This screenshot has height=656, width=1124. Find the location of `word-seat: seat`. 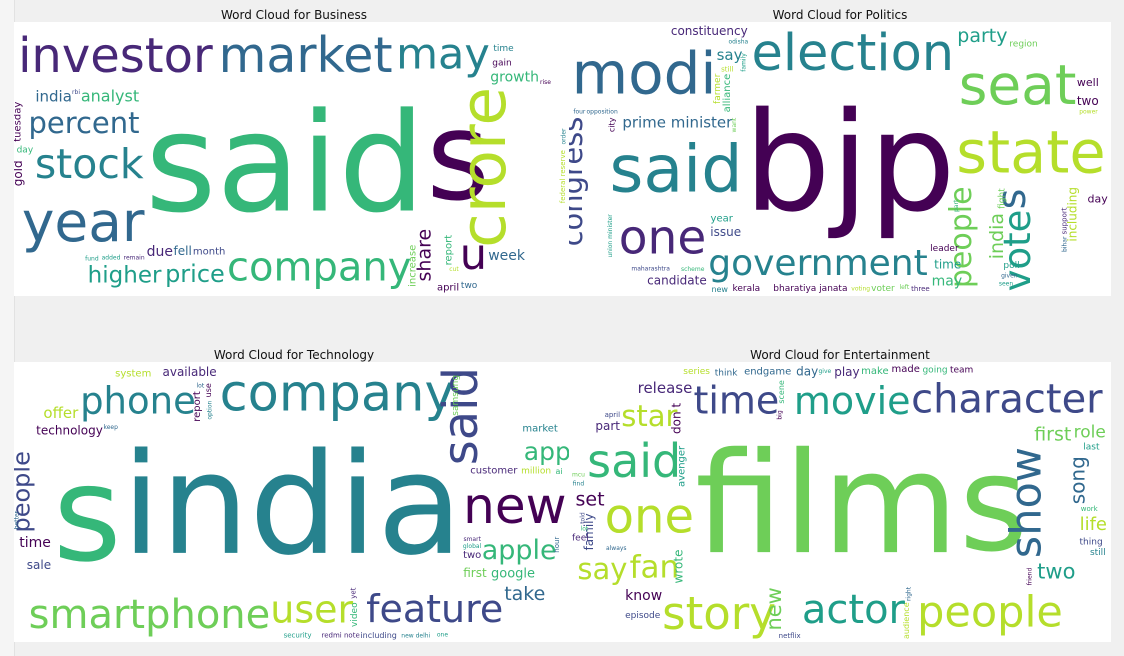

word-seat: seat is located at coordinates (1018, 85).